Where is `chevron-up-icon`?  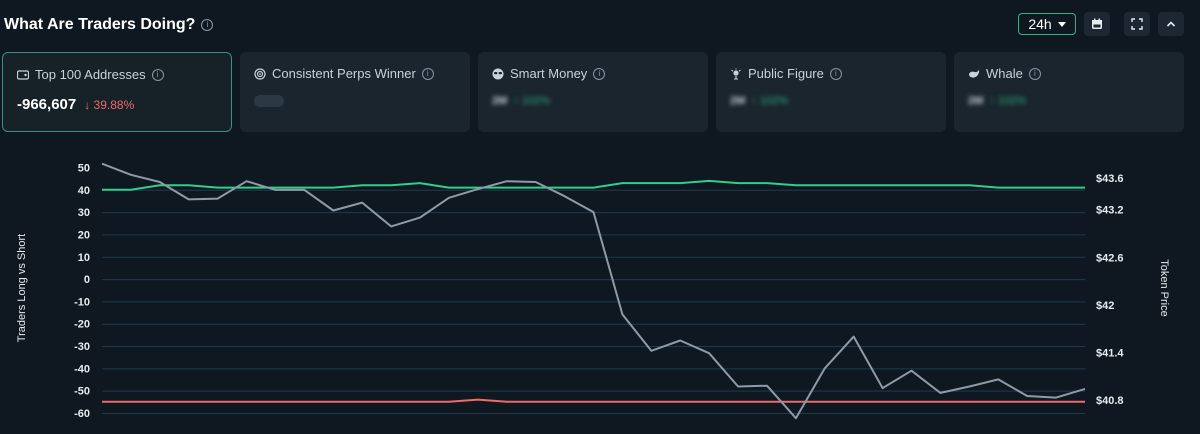
chevron-up-icon is located at coordinates (1171, 24).